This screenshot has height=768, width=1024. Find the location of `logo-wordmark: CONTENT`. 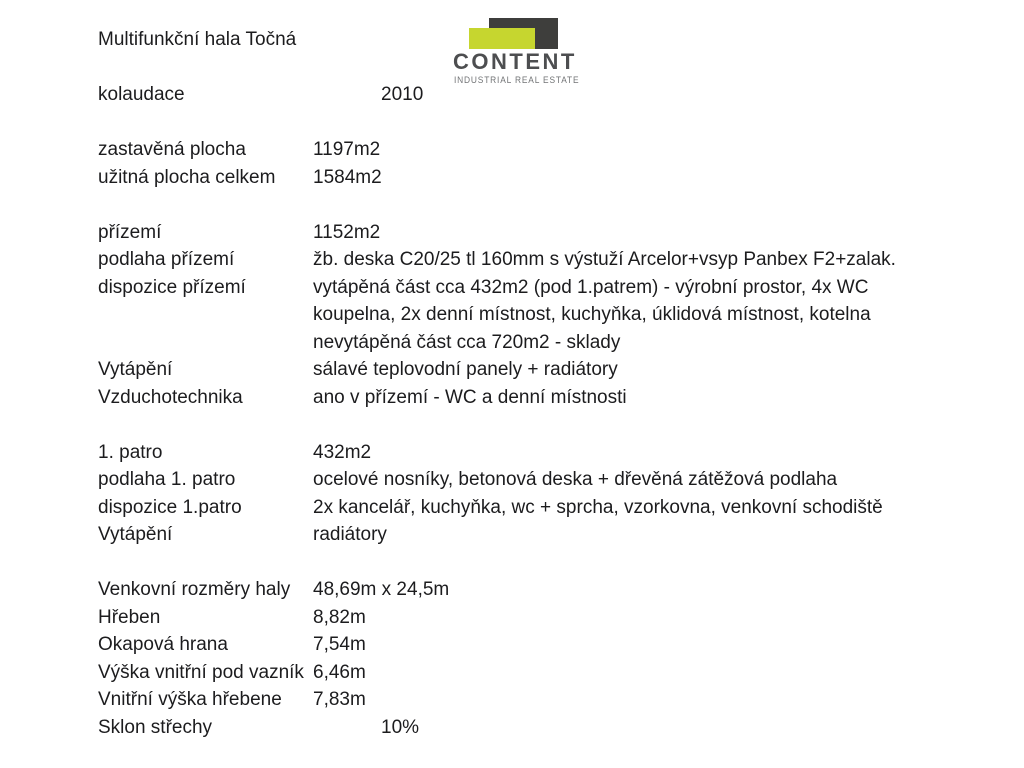

logo-wordmark: CONTENT is located at coordinates (515, 61).